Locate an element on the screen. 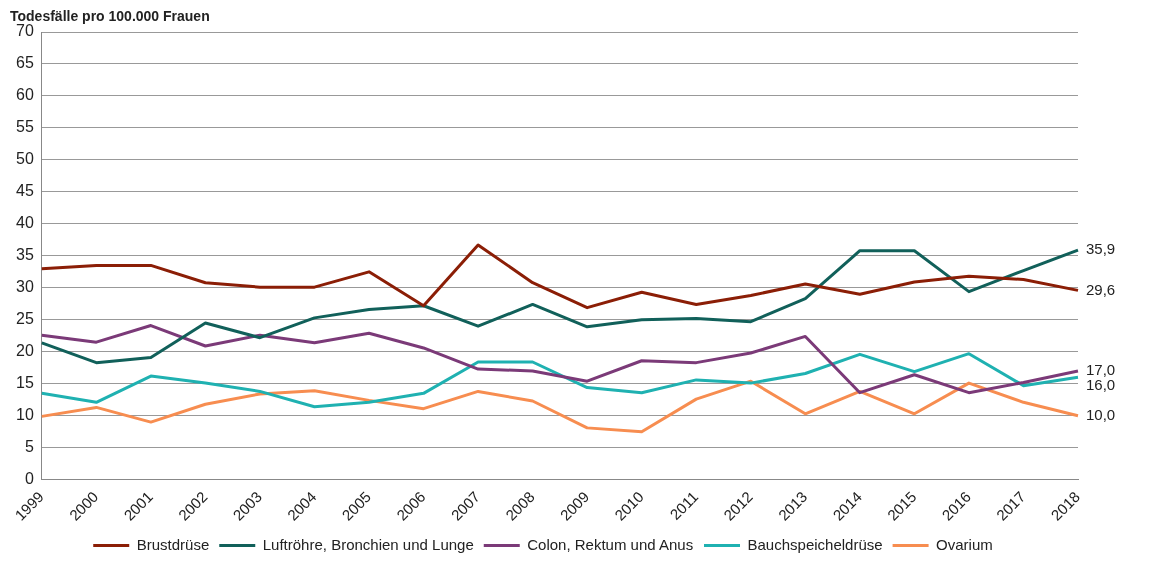 This screenshot has width=1149, height=571. data-label: 35,9 is located at coordinates (1101, 249).